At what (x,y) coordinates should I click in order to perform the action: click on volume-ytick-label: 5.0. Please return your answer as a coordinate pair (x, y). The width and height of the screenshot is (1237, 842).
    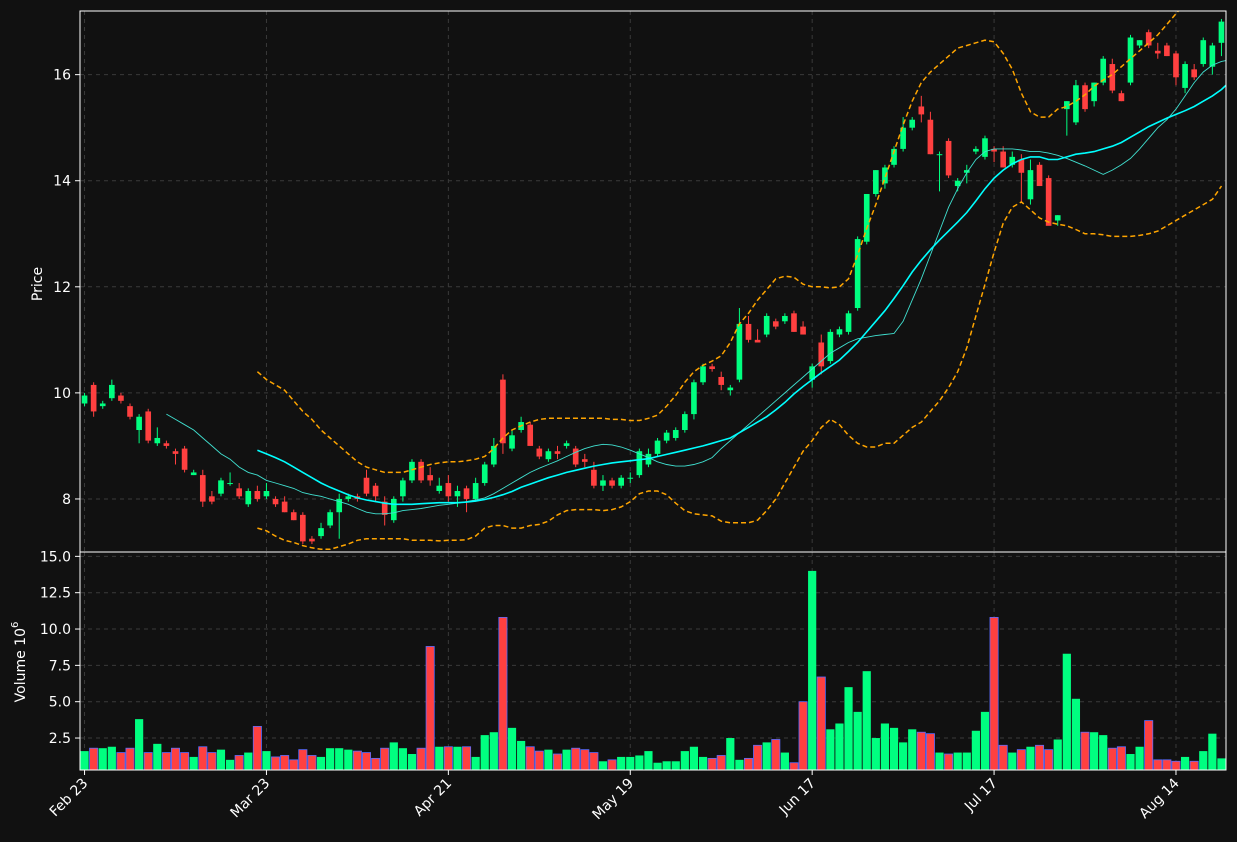
    Looking at the image, I should click on (60, 703).